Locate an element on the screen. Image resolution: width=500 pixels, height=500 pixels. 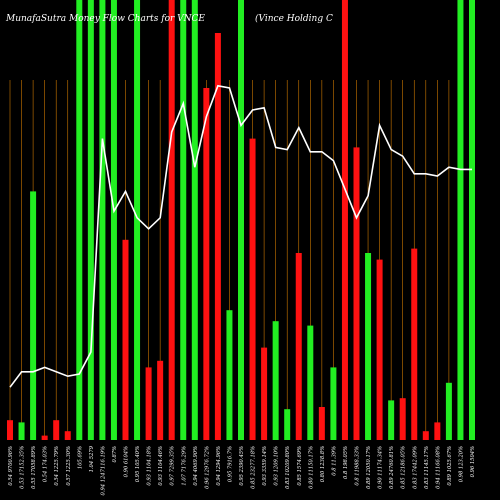
x-tick-label: 0.95 2390.45% is located at coordinates (242, 466).